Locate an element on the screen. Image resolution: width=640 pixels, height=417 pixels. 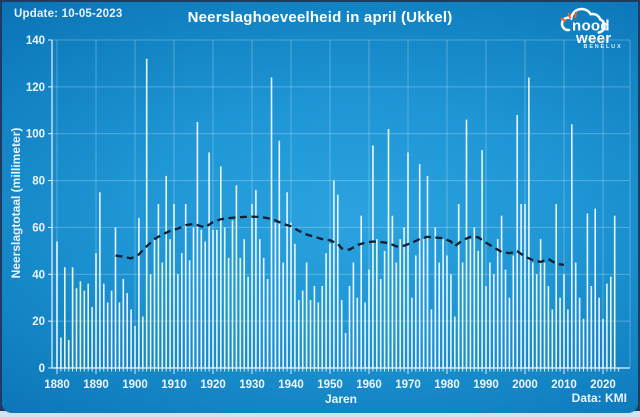
logo-word-2: weer is located at coordinates (593, 38).